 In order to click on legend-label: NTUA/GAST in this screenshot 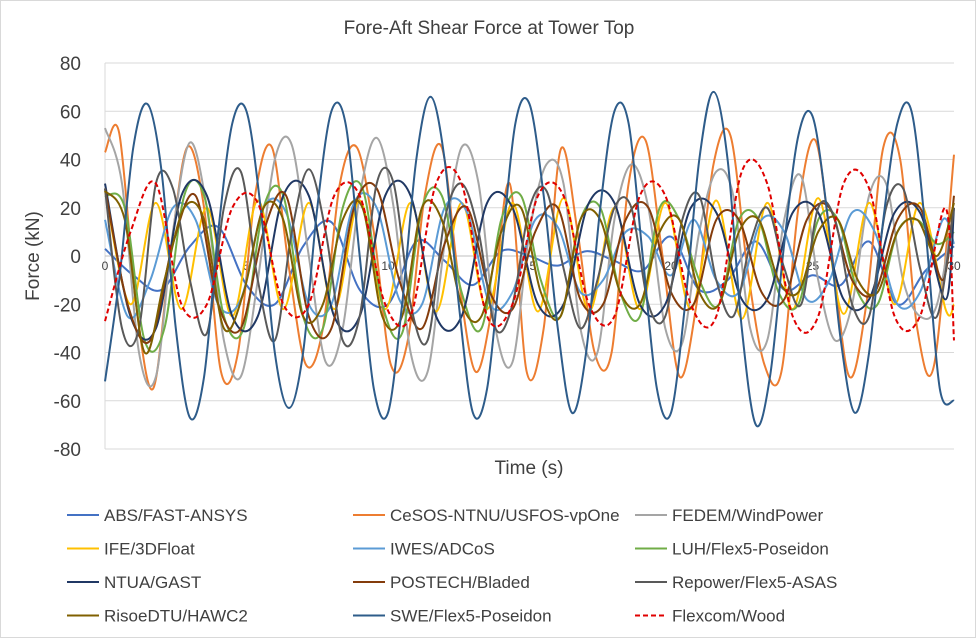, I will do `click(152, 582)`.